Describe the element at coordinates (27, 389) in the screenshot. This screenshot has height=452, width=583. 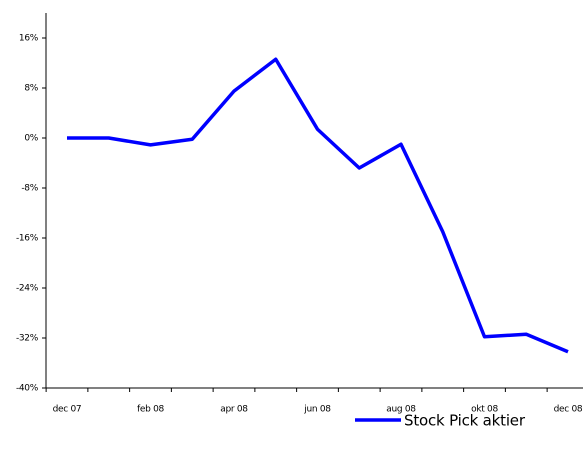
I see `y-tick-label: -40%` at that location.